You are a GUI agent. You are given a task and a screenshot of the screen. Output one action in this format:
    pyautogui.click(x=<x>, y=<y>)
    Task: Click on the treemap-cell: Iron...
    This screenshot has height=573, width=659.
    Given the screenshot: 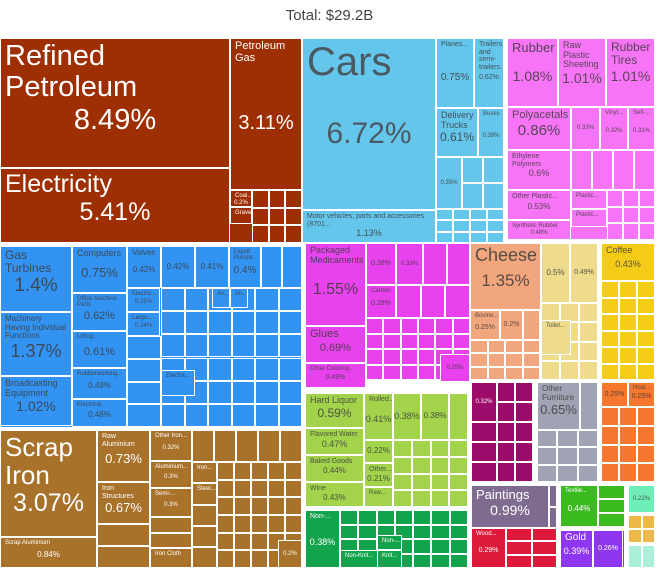 What is the action you would take?
    pyautogui.click(x=204, y=472)
    